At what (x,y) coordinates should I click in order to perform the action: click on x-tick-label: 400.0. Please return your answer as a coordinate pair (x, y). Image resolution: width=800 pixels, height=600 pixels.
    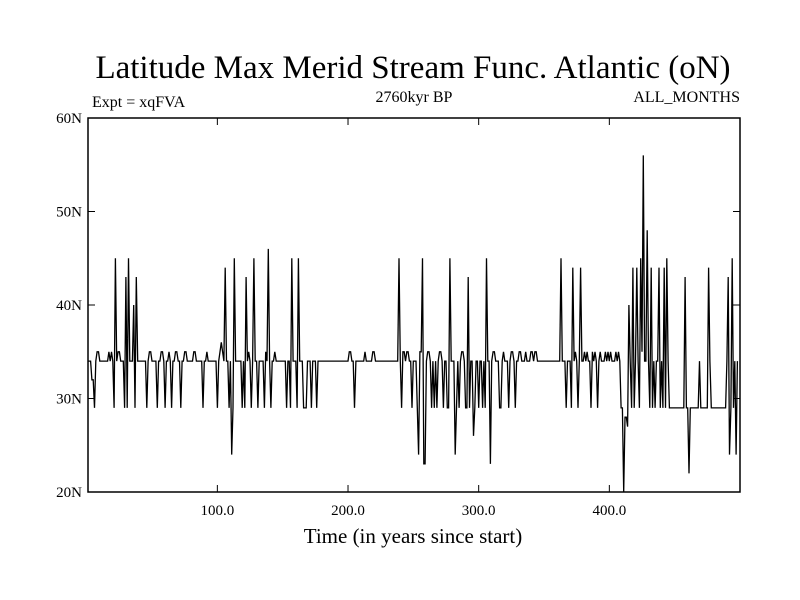
    Looking at the image, I should click on (609, 511).